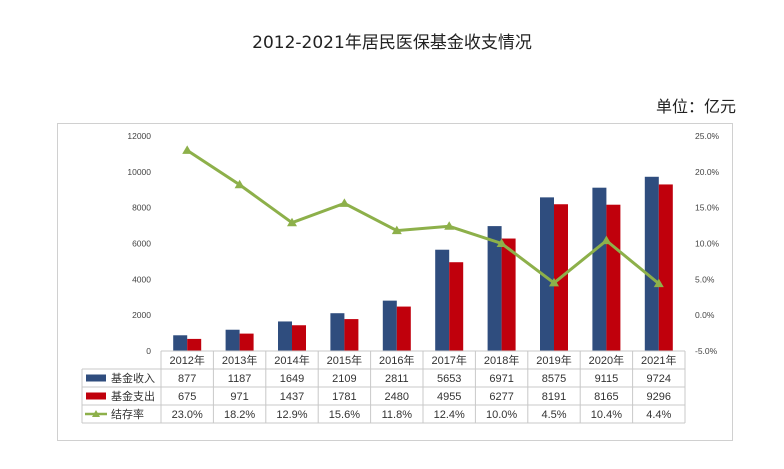  I want to click on data-label: 23.0%, so click(187, 415).